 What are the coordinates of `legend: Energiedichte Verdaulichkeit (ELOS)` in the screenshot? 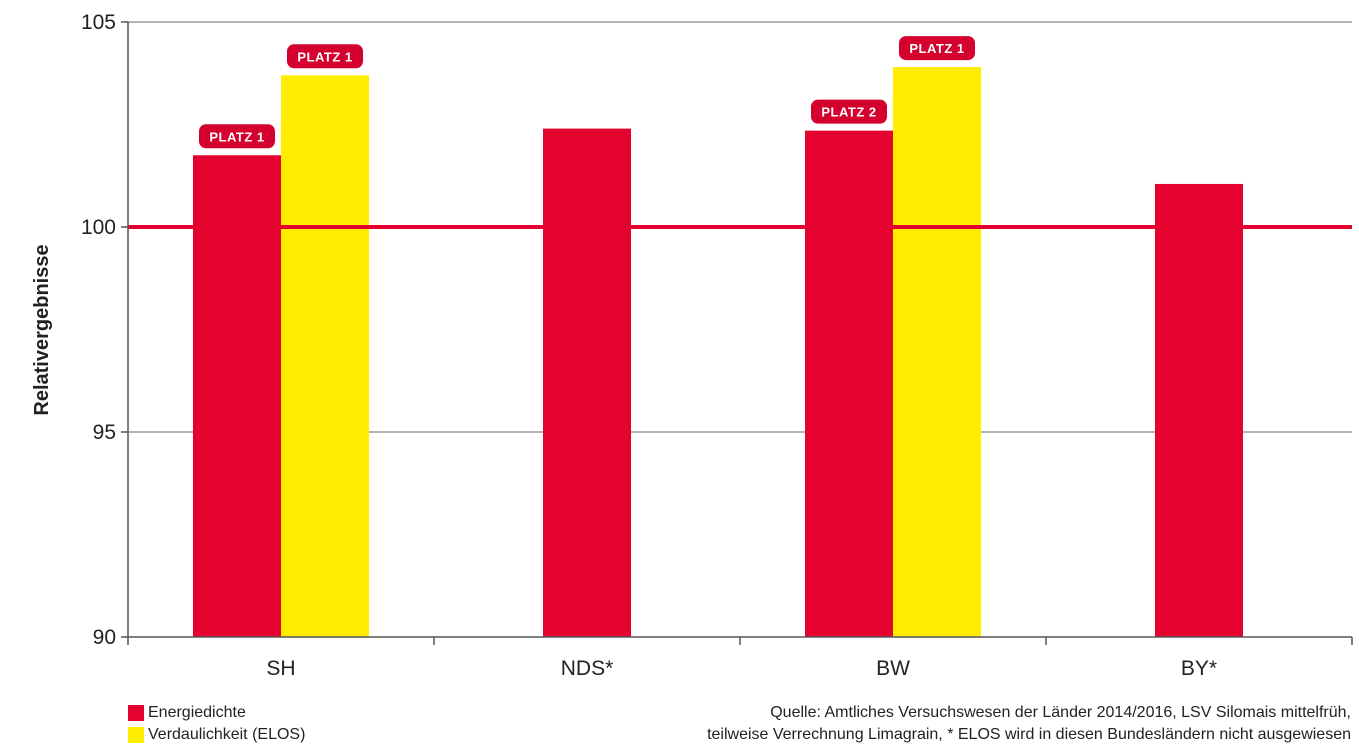 It's located at (216, 724).